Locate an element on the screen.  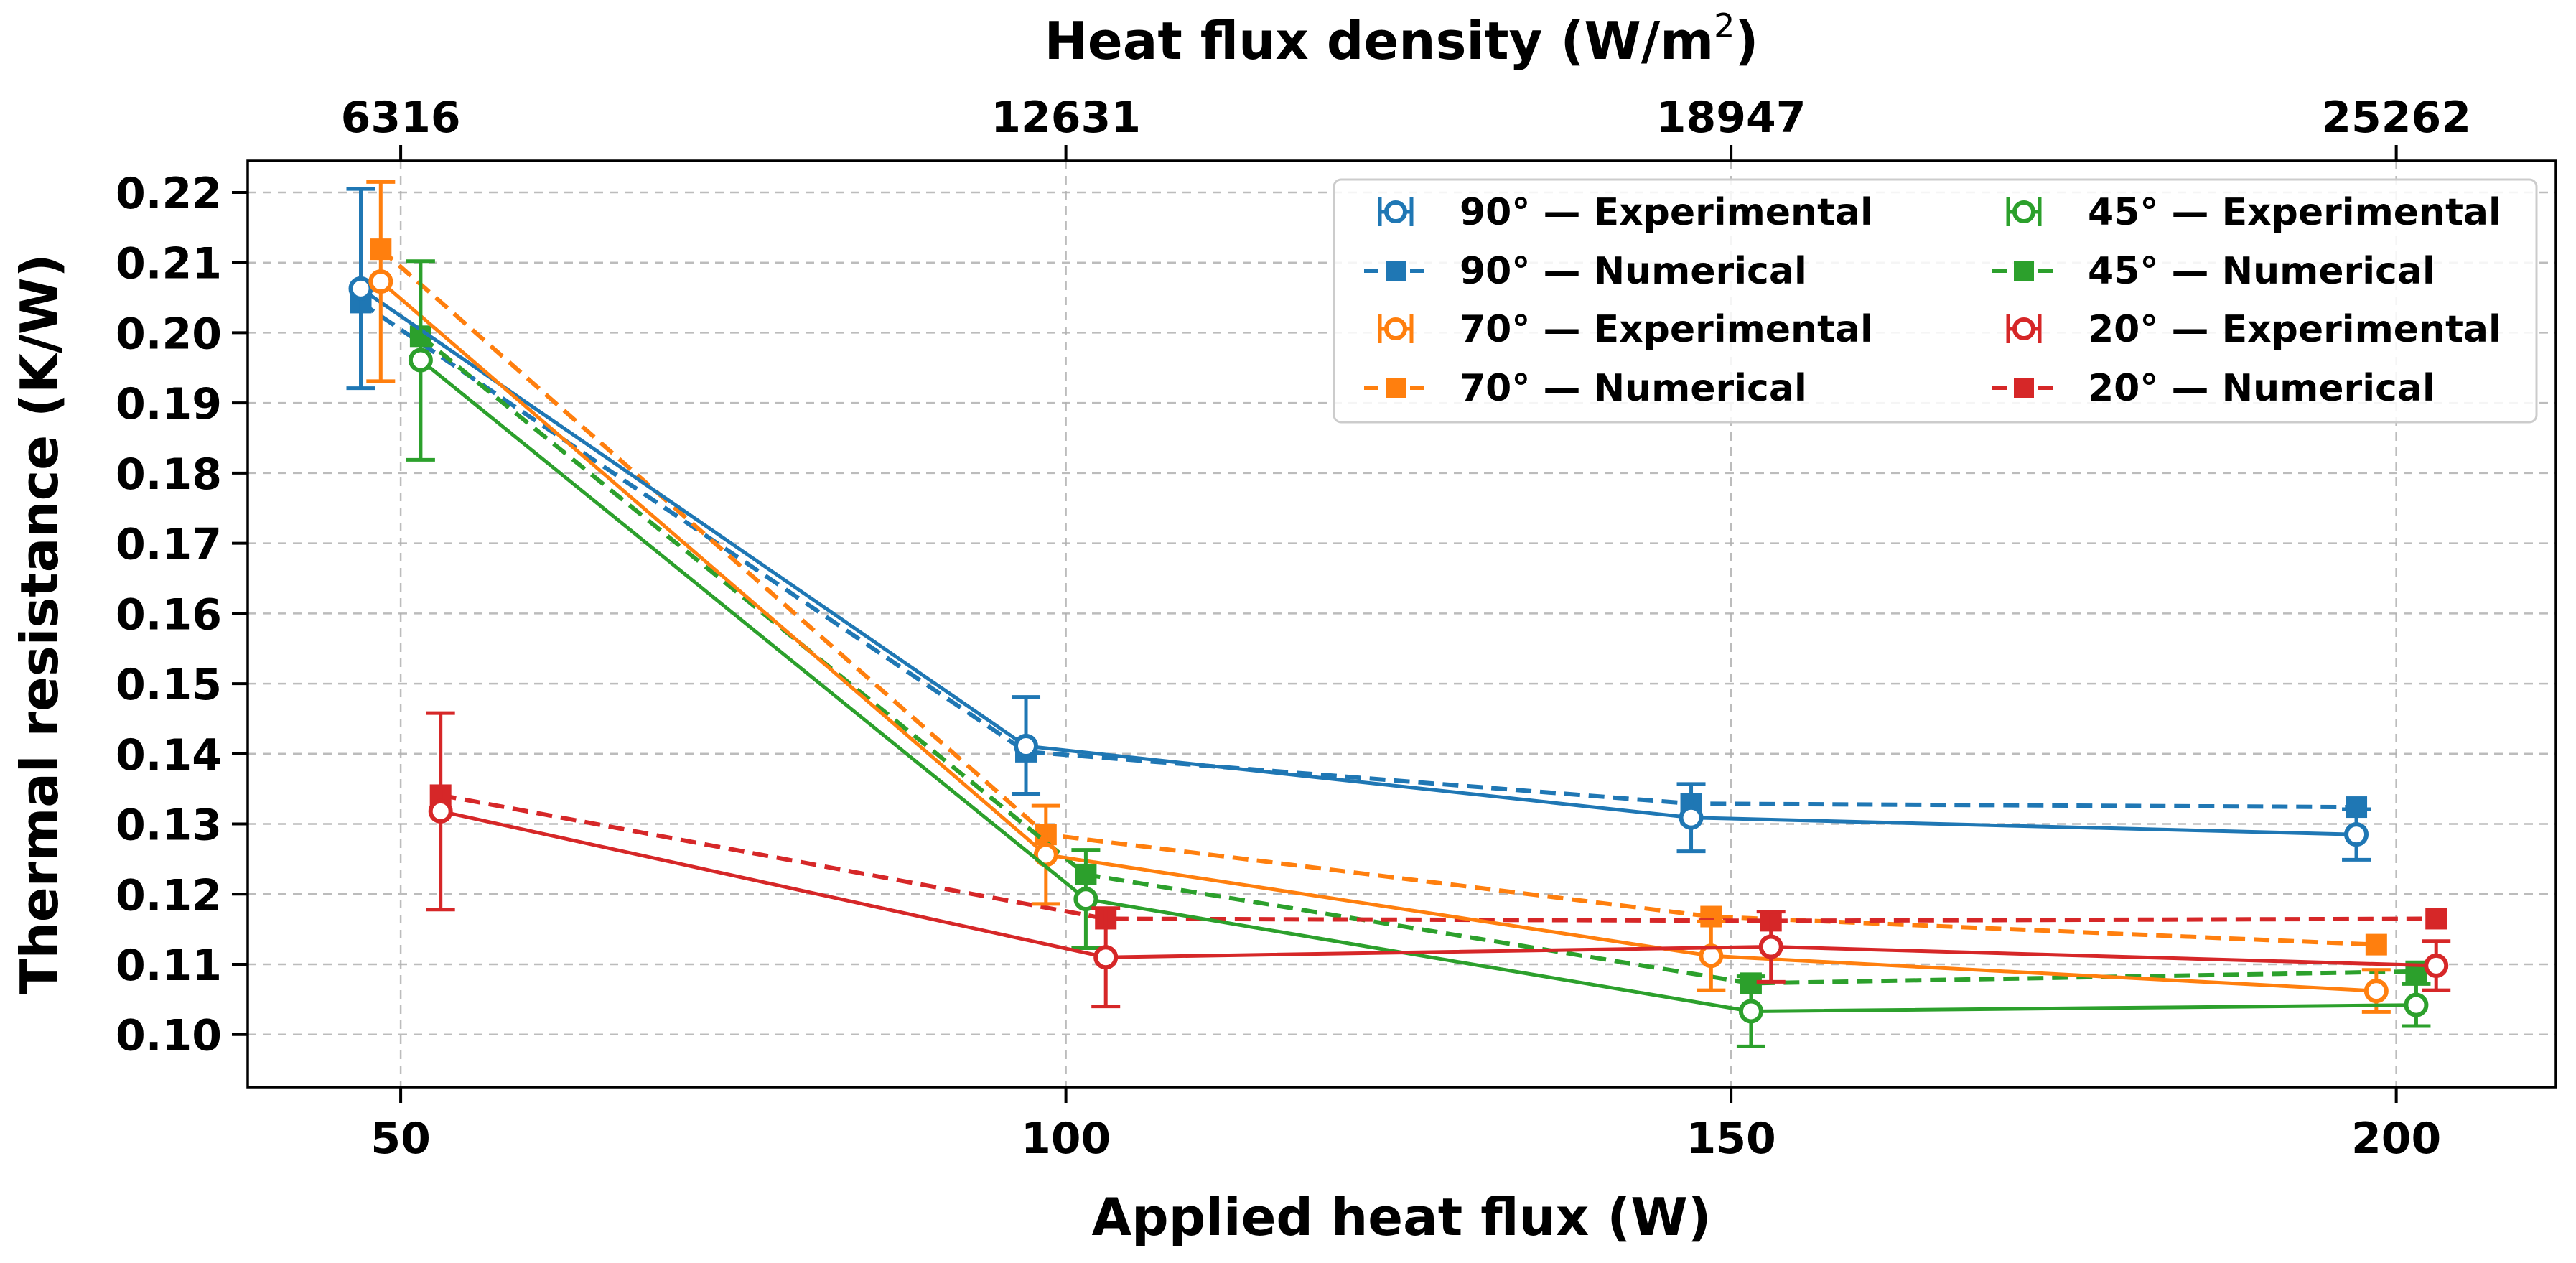
legend-item: 20° — Experimental is located at coordinates (2253, 329).